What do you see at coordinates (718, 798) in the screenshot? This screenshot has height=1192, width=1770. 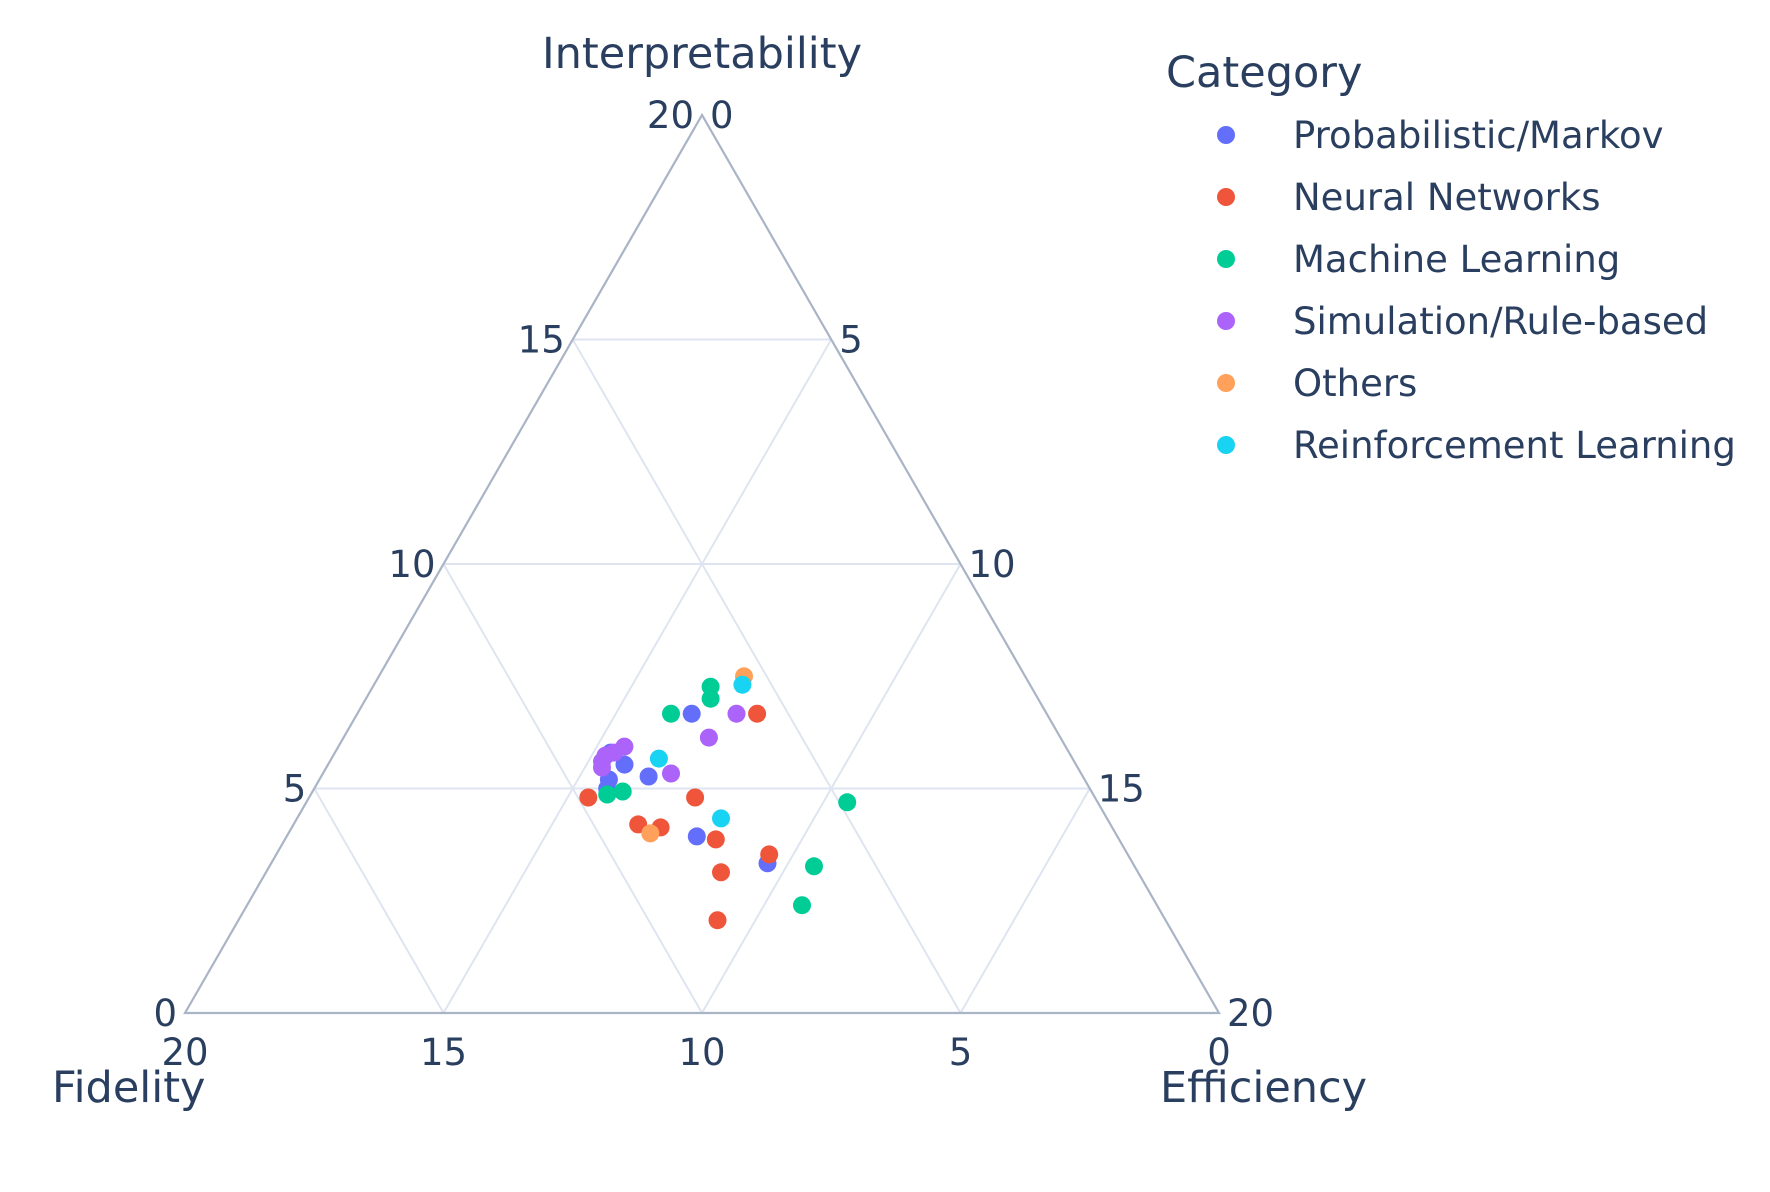 I see `data-points` at bounding box center [718, 798].